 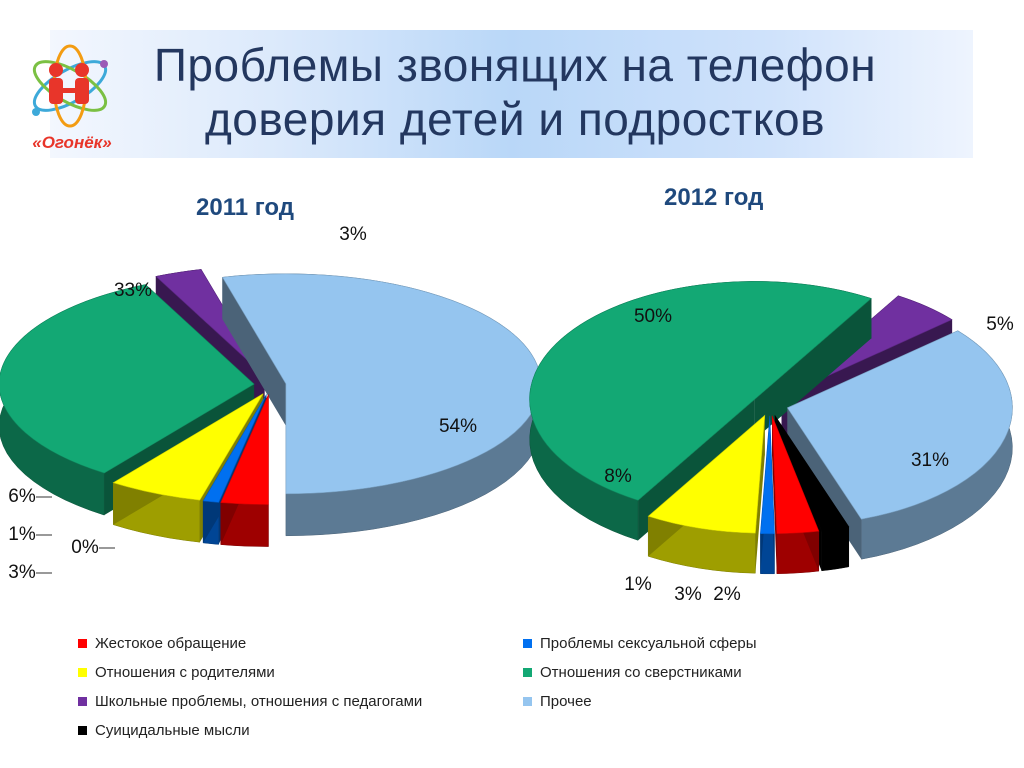 What do you see at coordinates (22, 496) in the screenshot?
I see `data-label-parents: 6%` at bounding box center [22, 496].